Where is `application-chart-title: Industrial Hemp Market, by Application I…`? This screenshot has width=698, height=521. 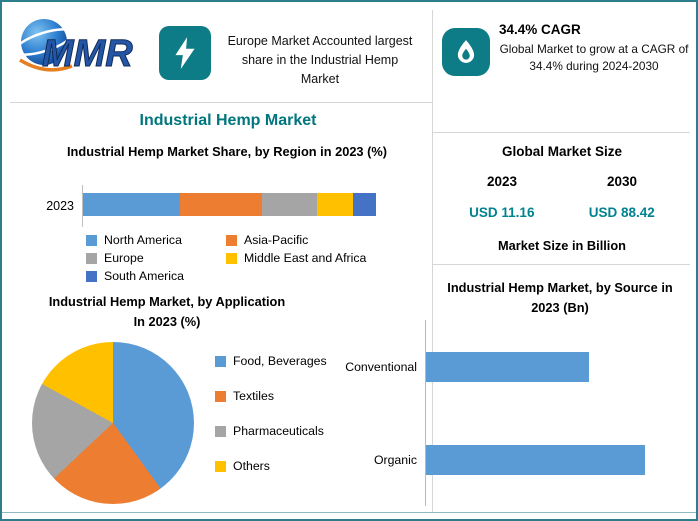
application-chart-title: Industrial Hemp Market, by Application I… is located at coordinates (167, 311).